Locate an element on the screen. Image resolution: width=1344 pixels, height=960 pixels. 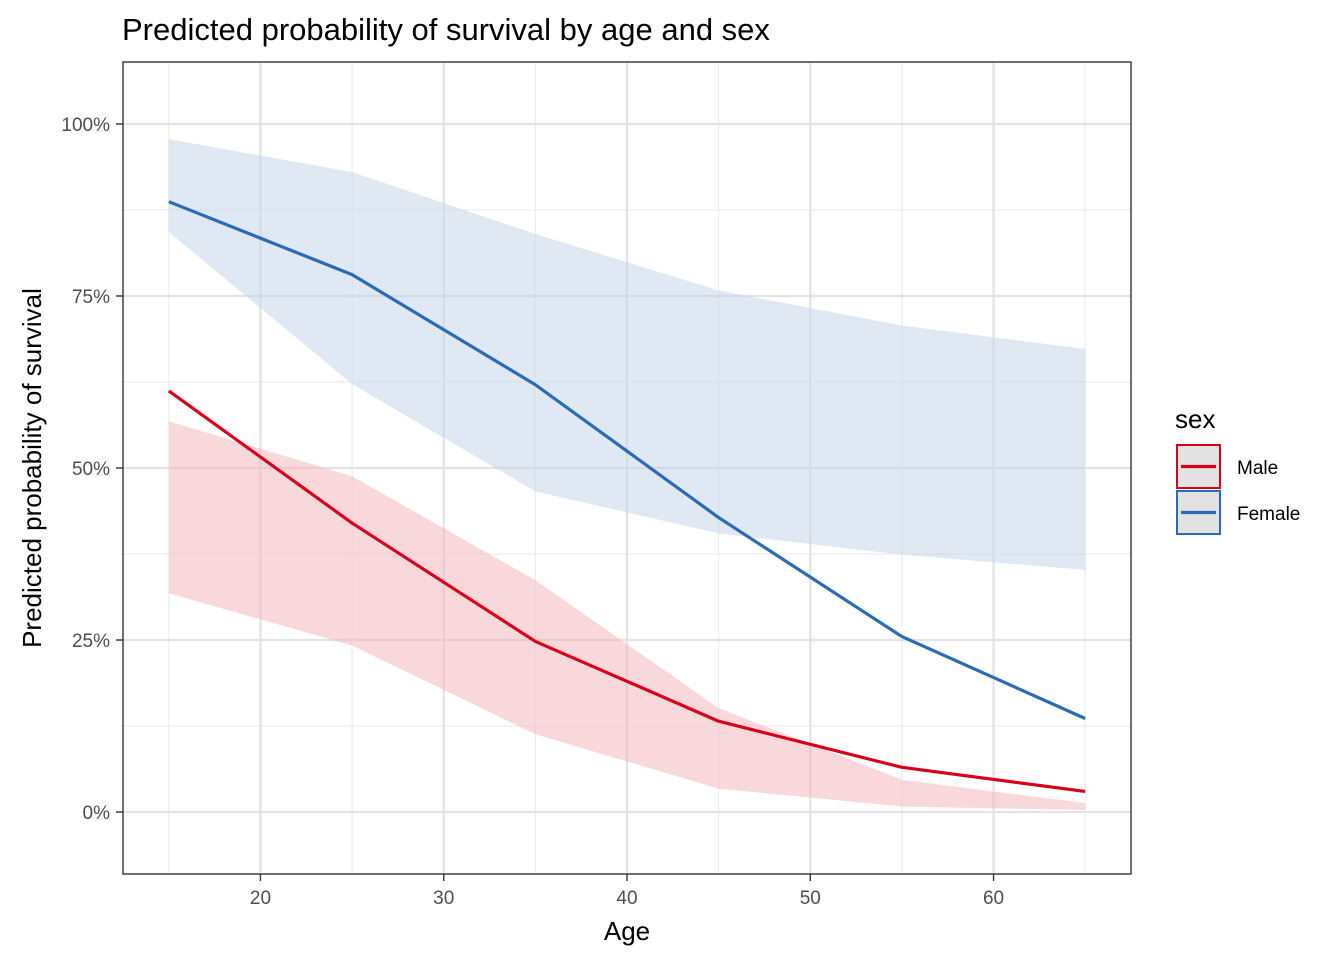
y-axis: 0% 25% 50% 75% 100% is located at coordinates (92, 469).